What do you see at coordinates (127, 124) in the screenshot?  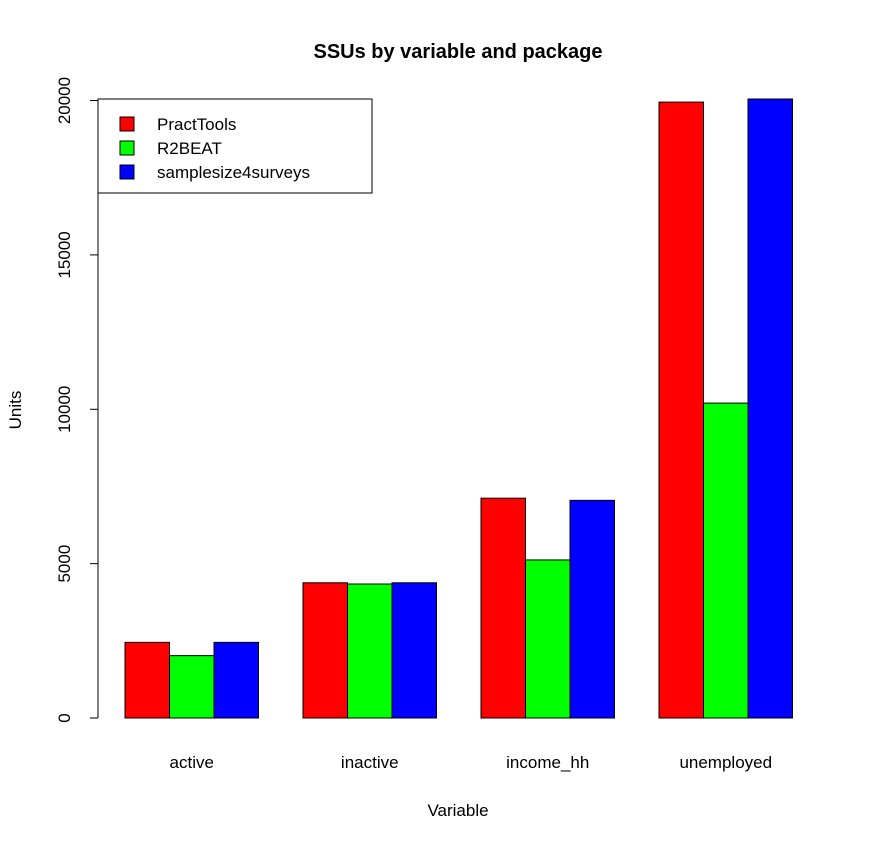 I see `legend-swatch-PractTools` at bounding box center [127, 124].